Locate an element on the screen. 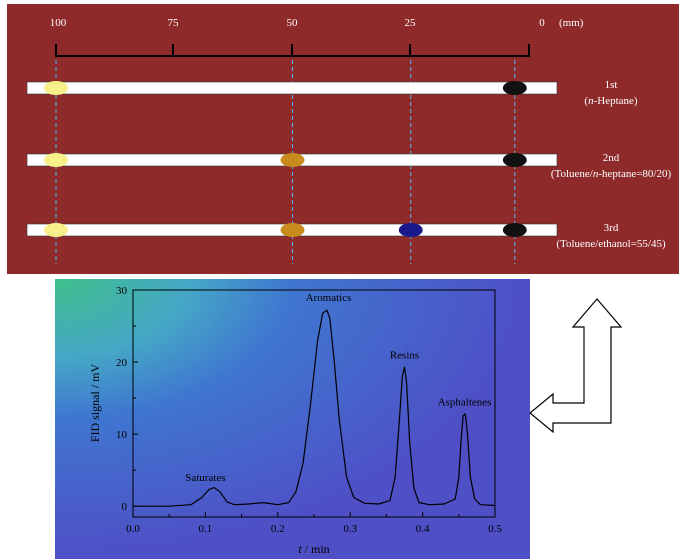  scale-tick-100: 100 is located at coordinates (58, 23).